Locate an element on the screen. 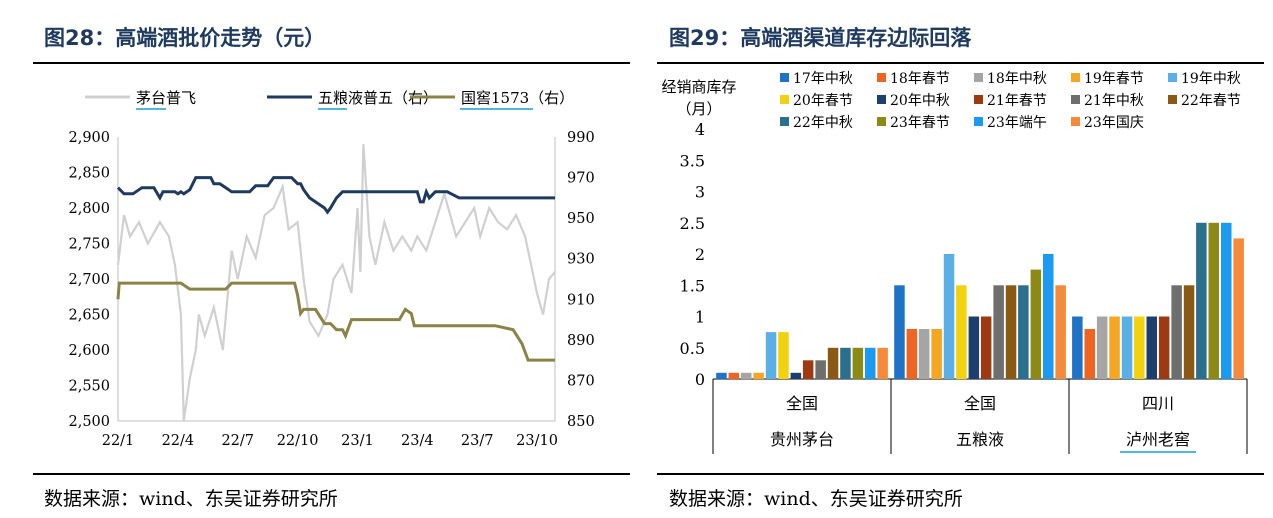 Image resolution: width=1273 pixels, height=518 pixels. category-region-label: 全国 is located at coordinates (802, 403).